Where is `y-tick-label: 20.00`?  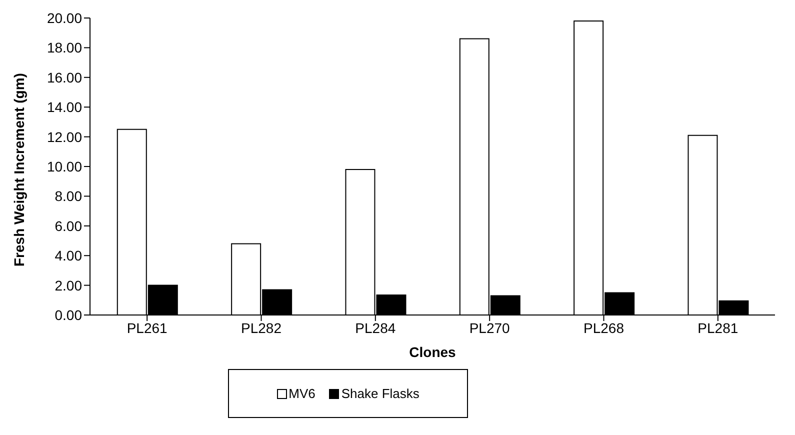 y-tick-label: 20.00 is located at coordinates (64, 18).